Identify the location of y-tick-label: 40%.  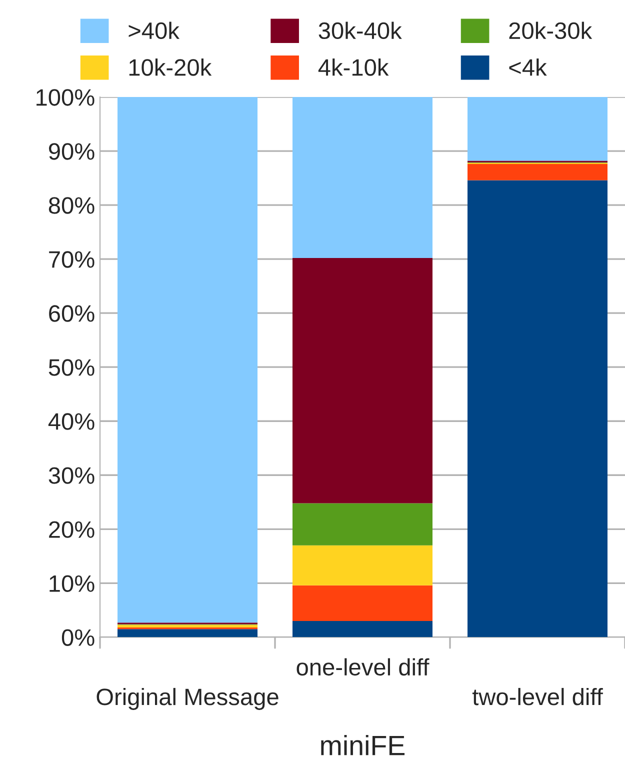
(71, 421).